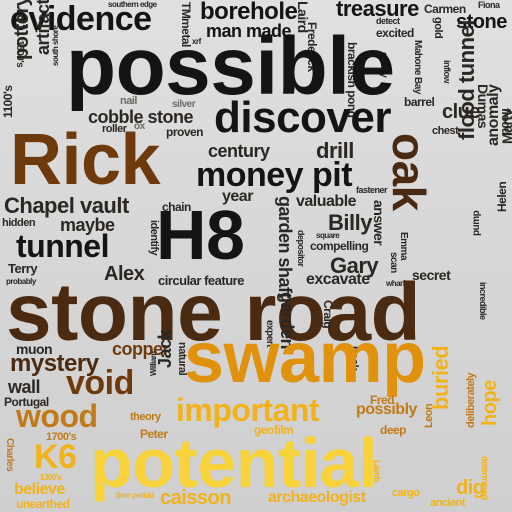 The width and height of the screenshot is (512, 512). I want to click on cloud-word: identify, so click(154, 238).